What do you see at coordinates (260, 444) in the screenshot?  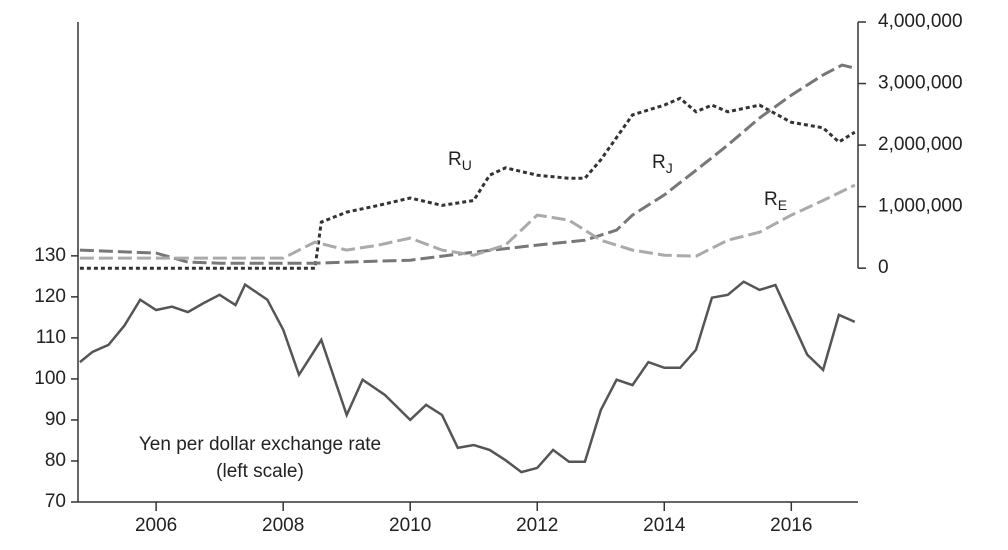 I see `annotation: Yen per dollar exchange rate` at bounding box center [260, 444].